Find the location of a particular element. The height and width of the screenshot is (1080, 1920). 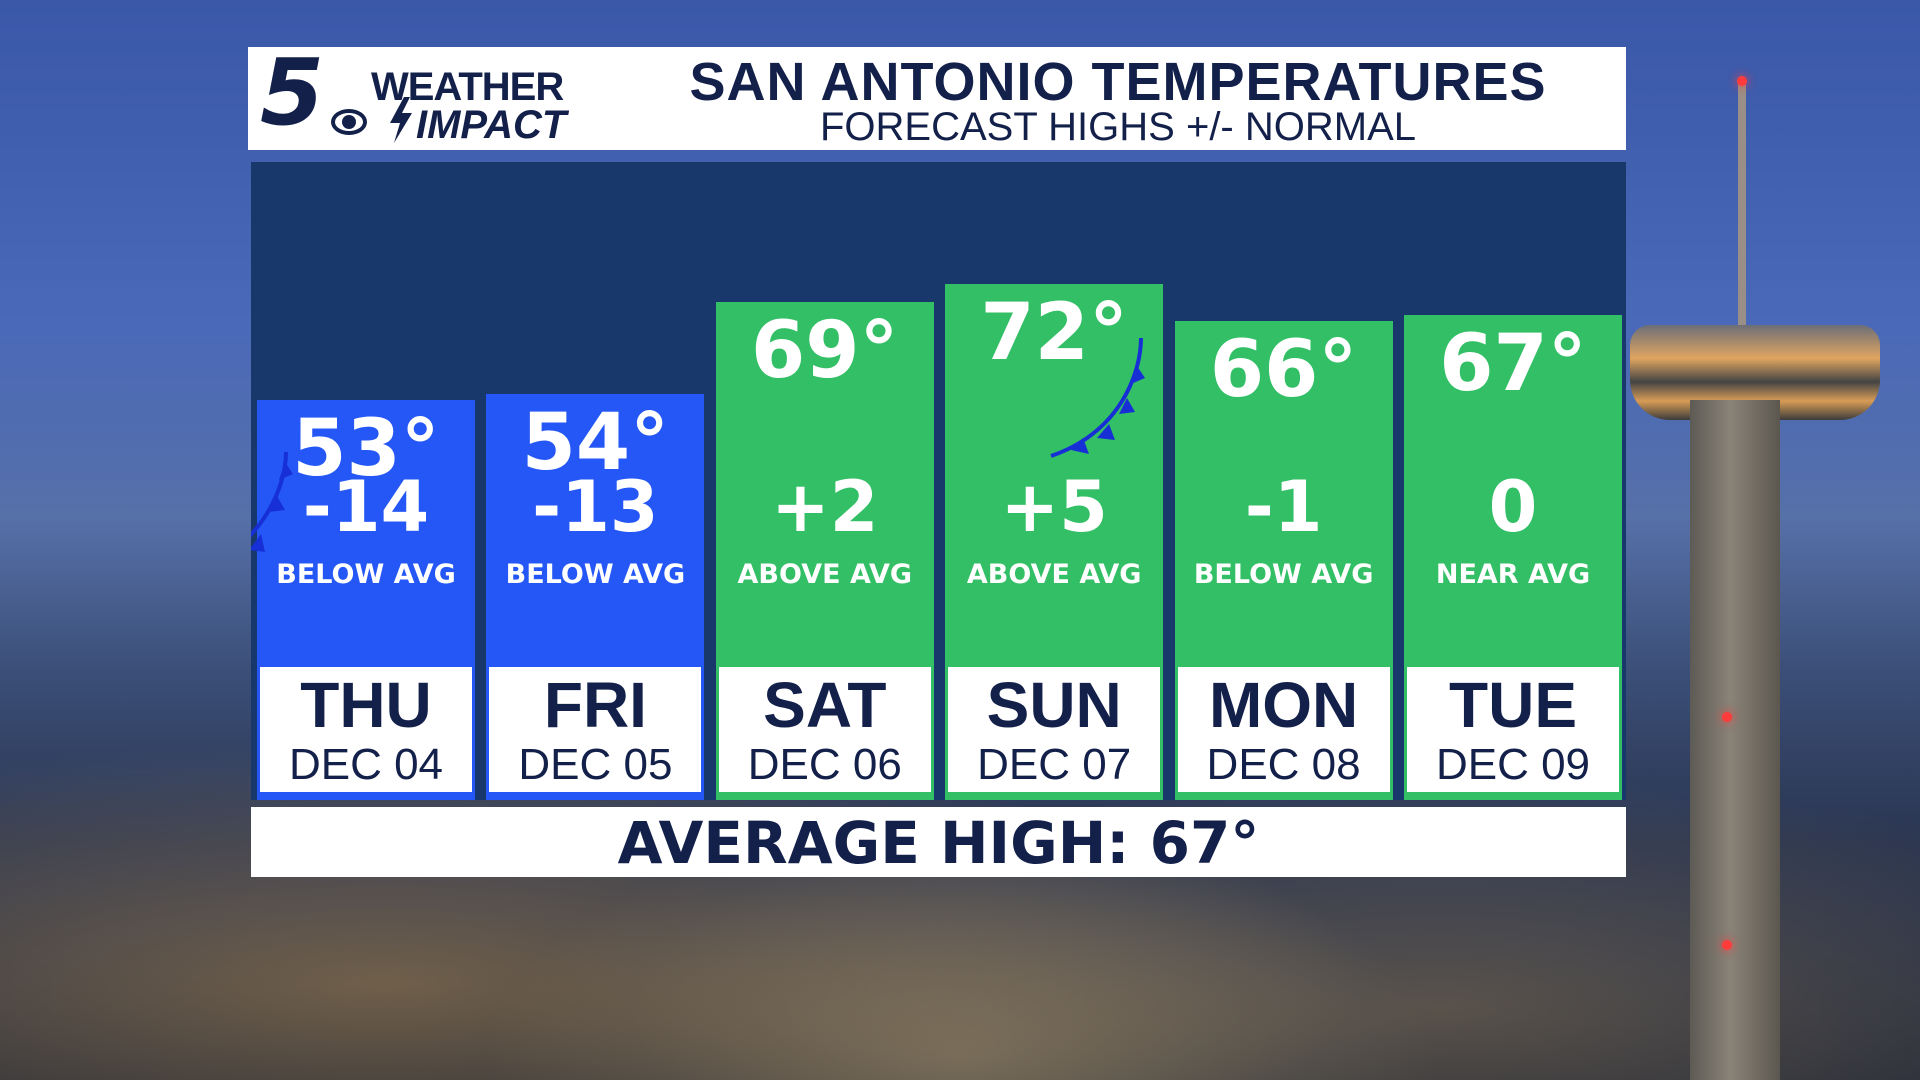

average-high-banner: AVERAGE HIGH: 67° is located at coordinates (938, 842).